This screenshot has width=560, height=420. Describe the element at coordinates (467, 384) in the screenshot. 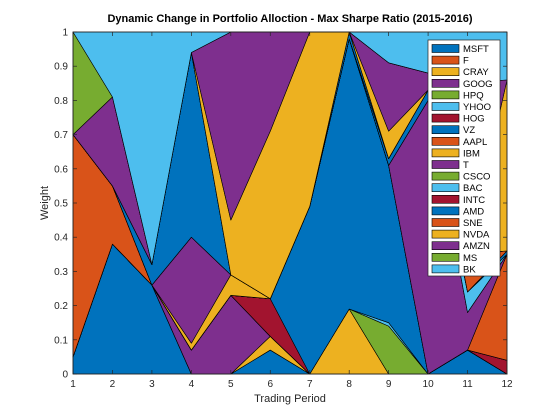

I see `x-tick-label: 11` at that location.